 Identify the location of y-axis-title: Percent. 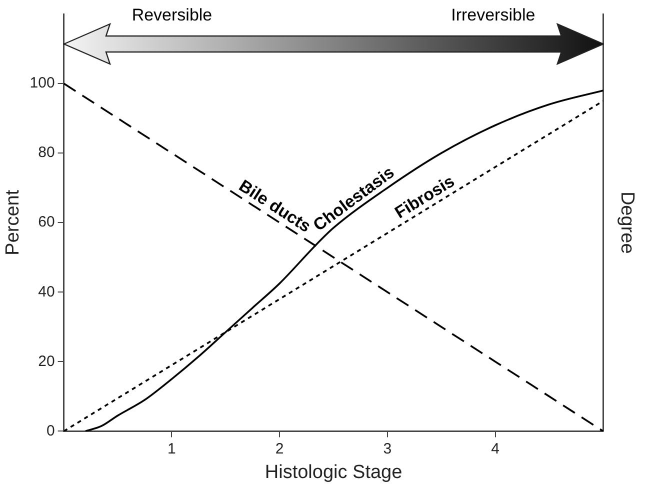
(13, 222).